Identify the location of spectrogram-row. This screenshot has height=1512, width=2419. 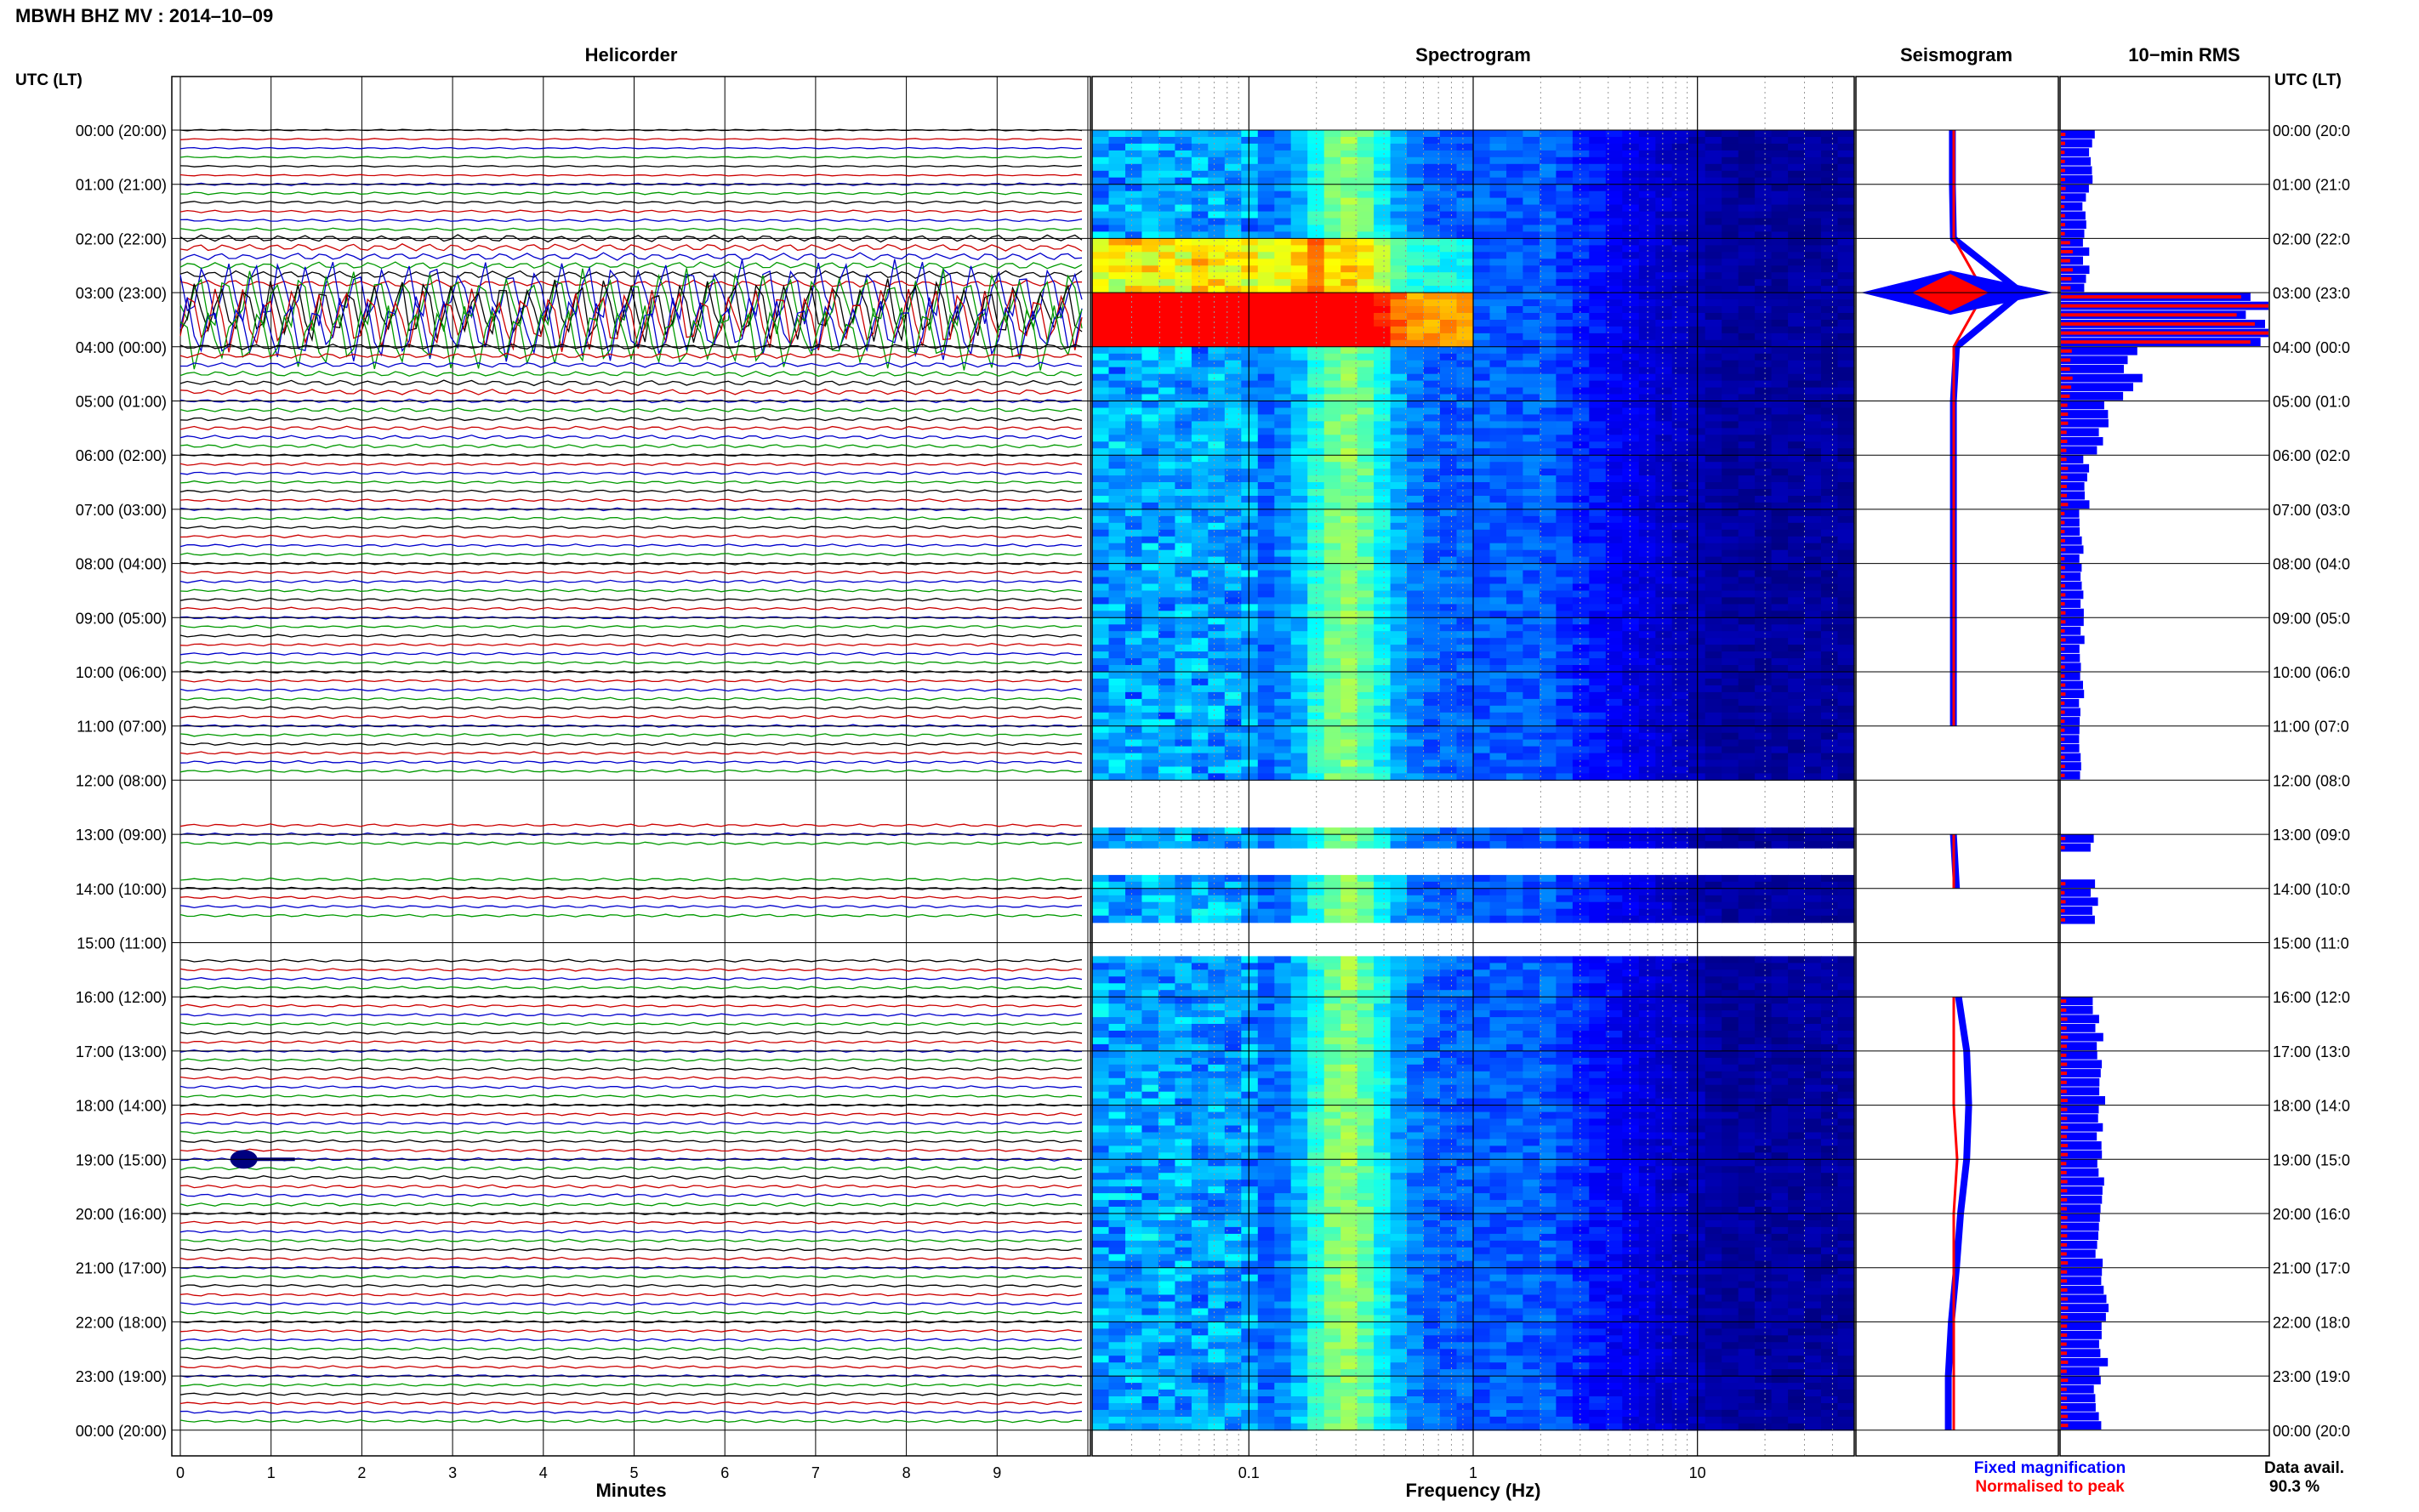
(1473, 242).